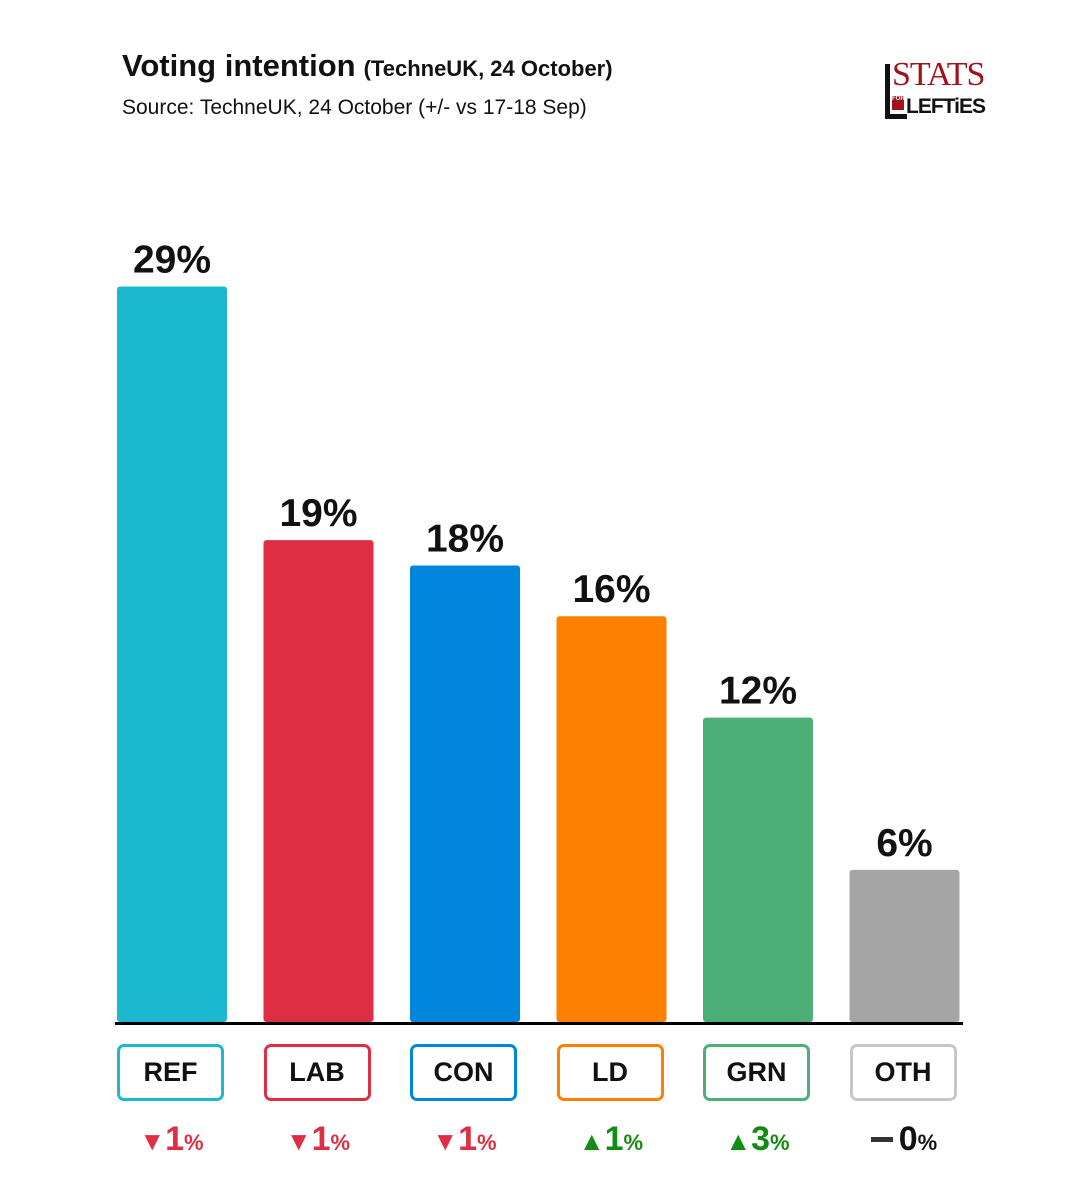  What do you see at coordinates (465, 539) in the screenshot?
I see `value-label-con: 18%` at bounding box center [465, 539].